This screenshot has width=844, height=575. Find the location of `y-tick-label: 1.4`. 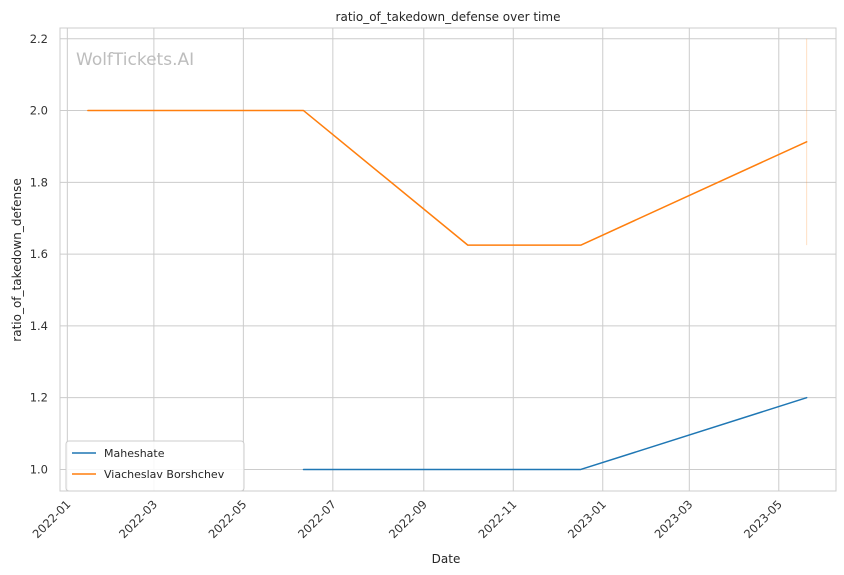

y-tick-label: 1.4 is located at coordinates (39, 326).